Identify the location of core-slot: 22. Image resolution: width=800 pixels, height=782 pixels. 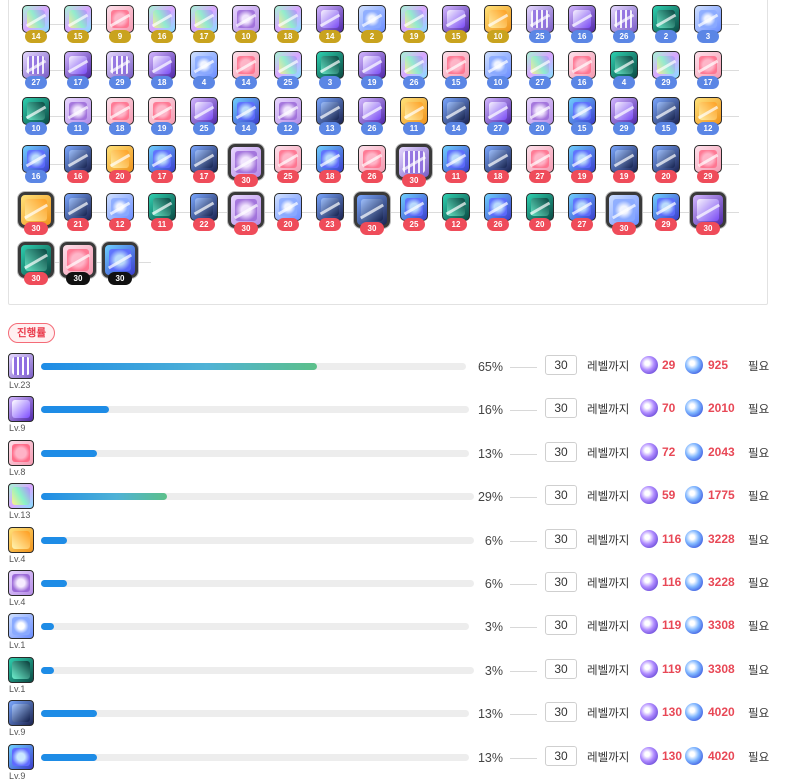
(204, 212).